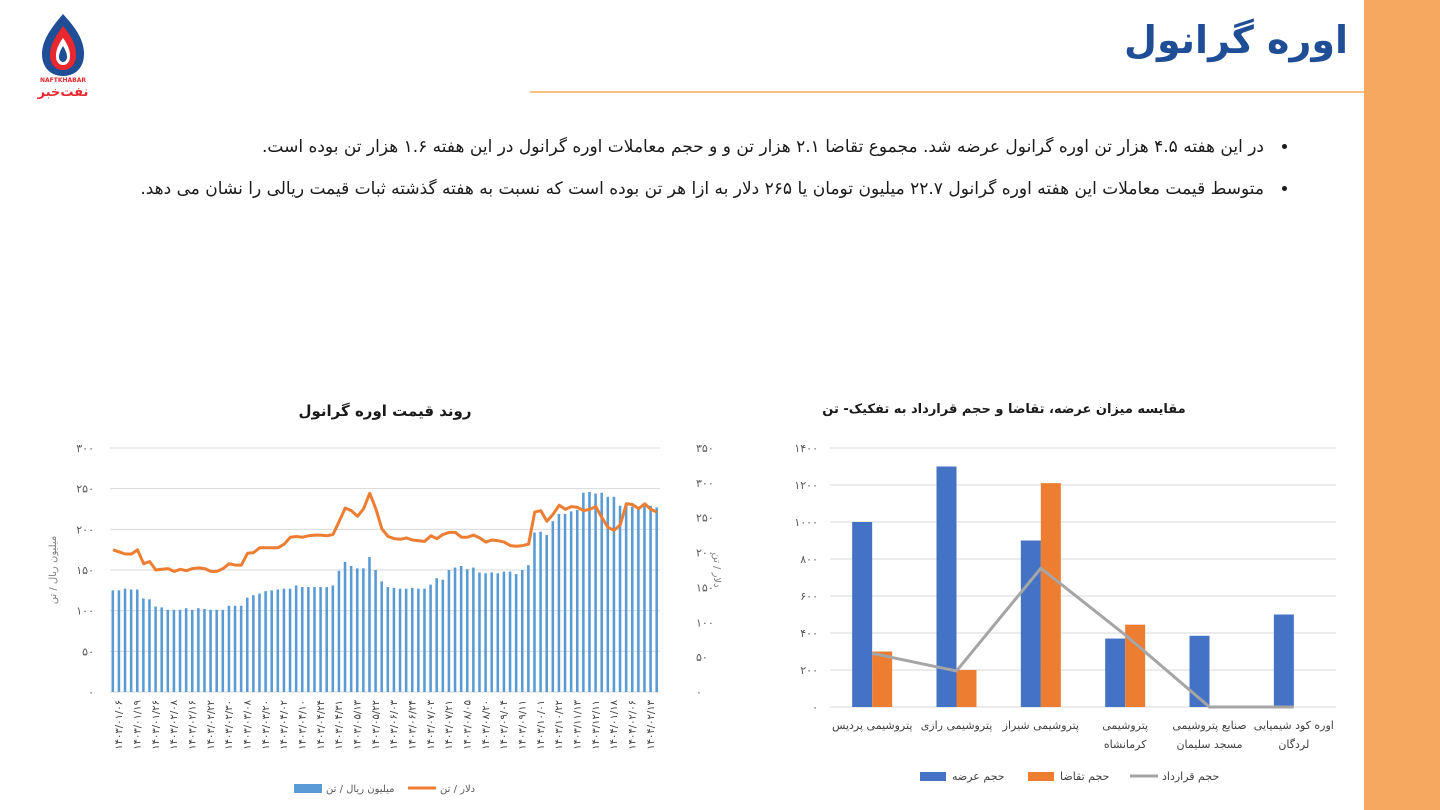 The width and height of the screenshot is (1440, 810). Describe the element at coordinates (806, 485) in the screenshot. I see `y-tick-label: ۱۲۰۰` at that location.